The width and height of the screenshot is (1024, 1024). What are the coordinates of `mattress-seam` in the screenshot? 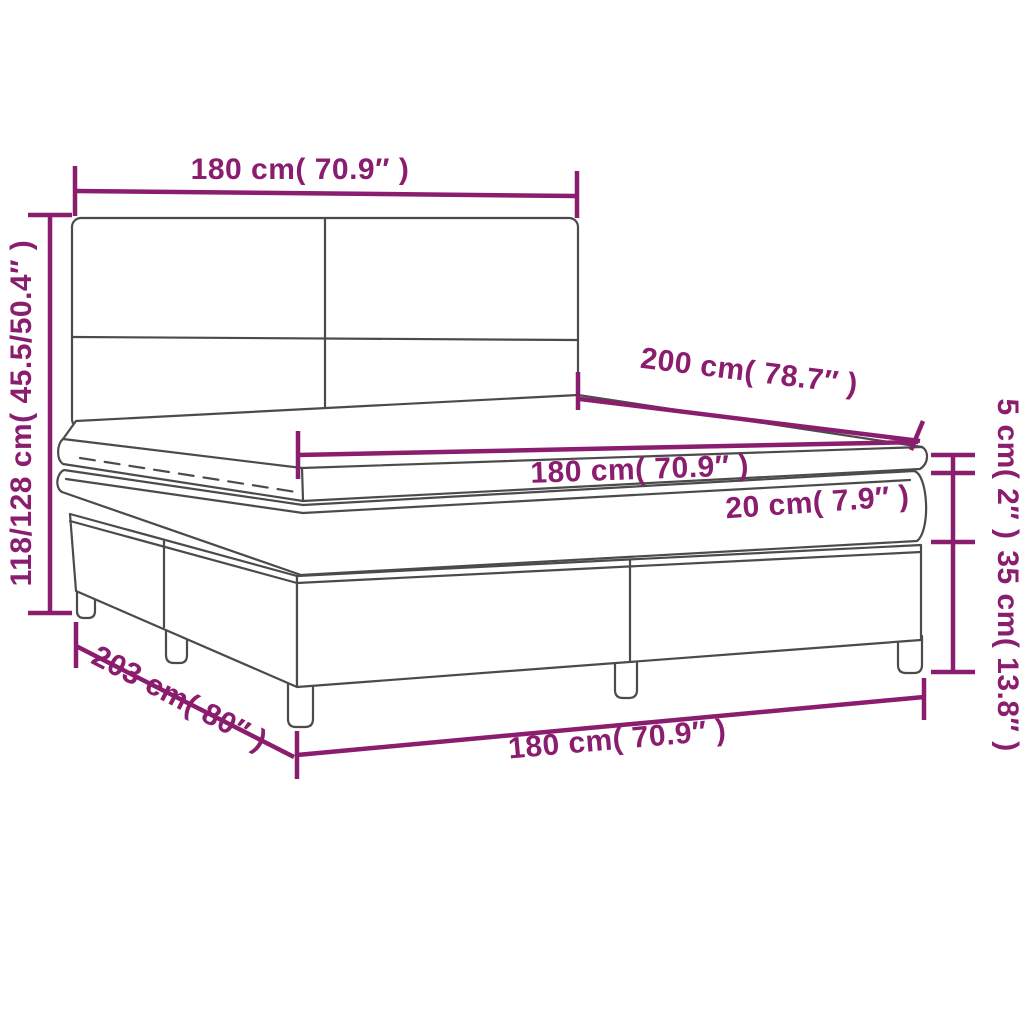 It's located at (488, 496).